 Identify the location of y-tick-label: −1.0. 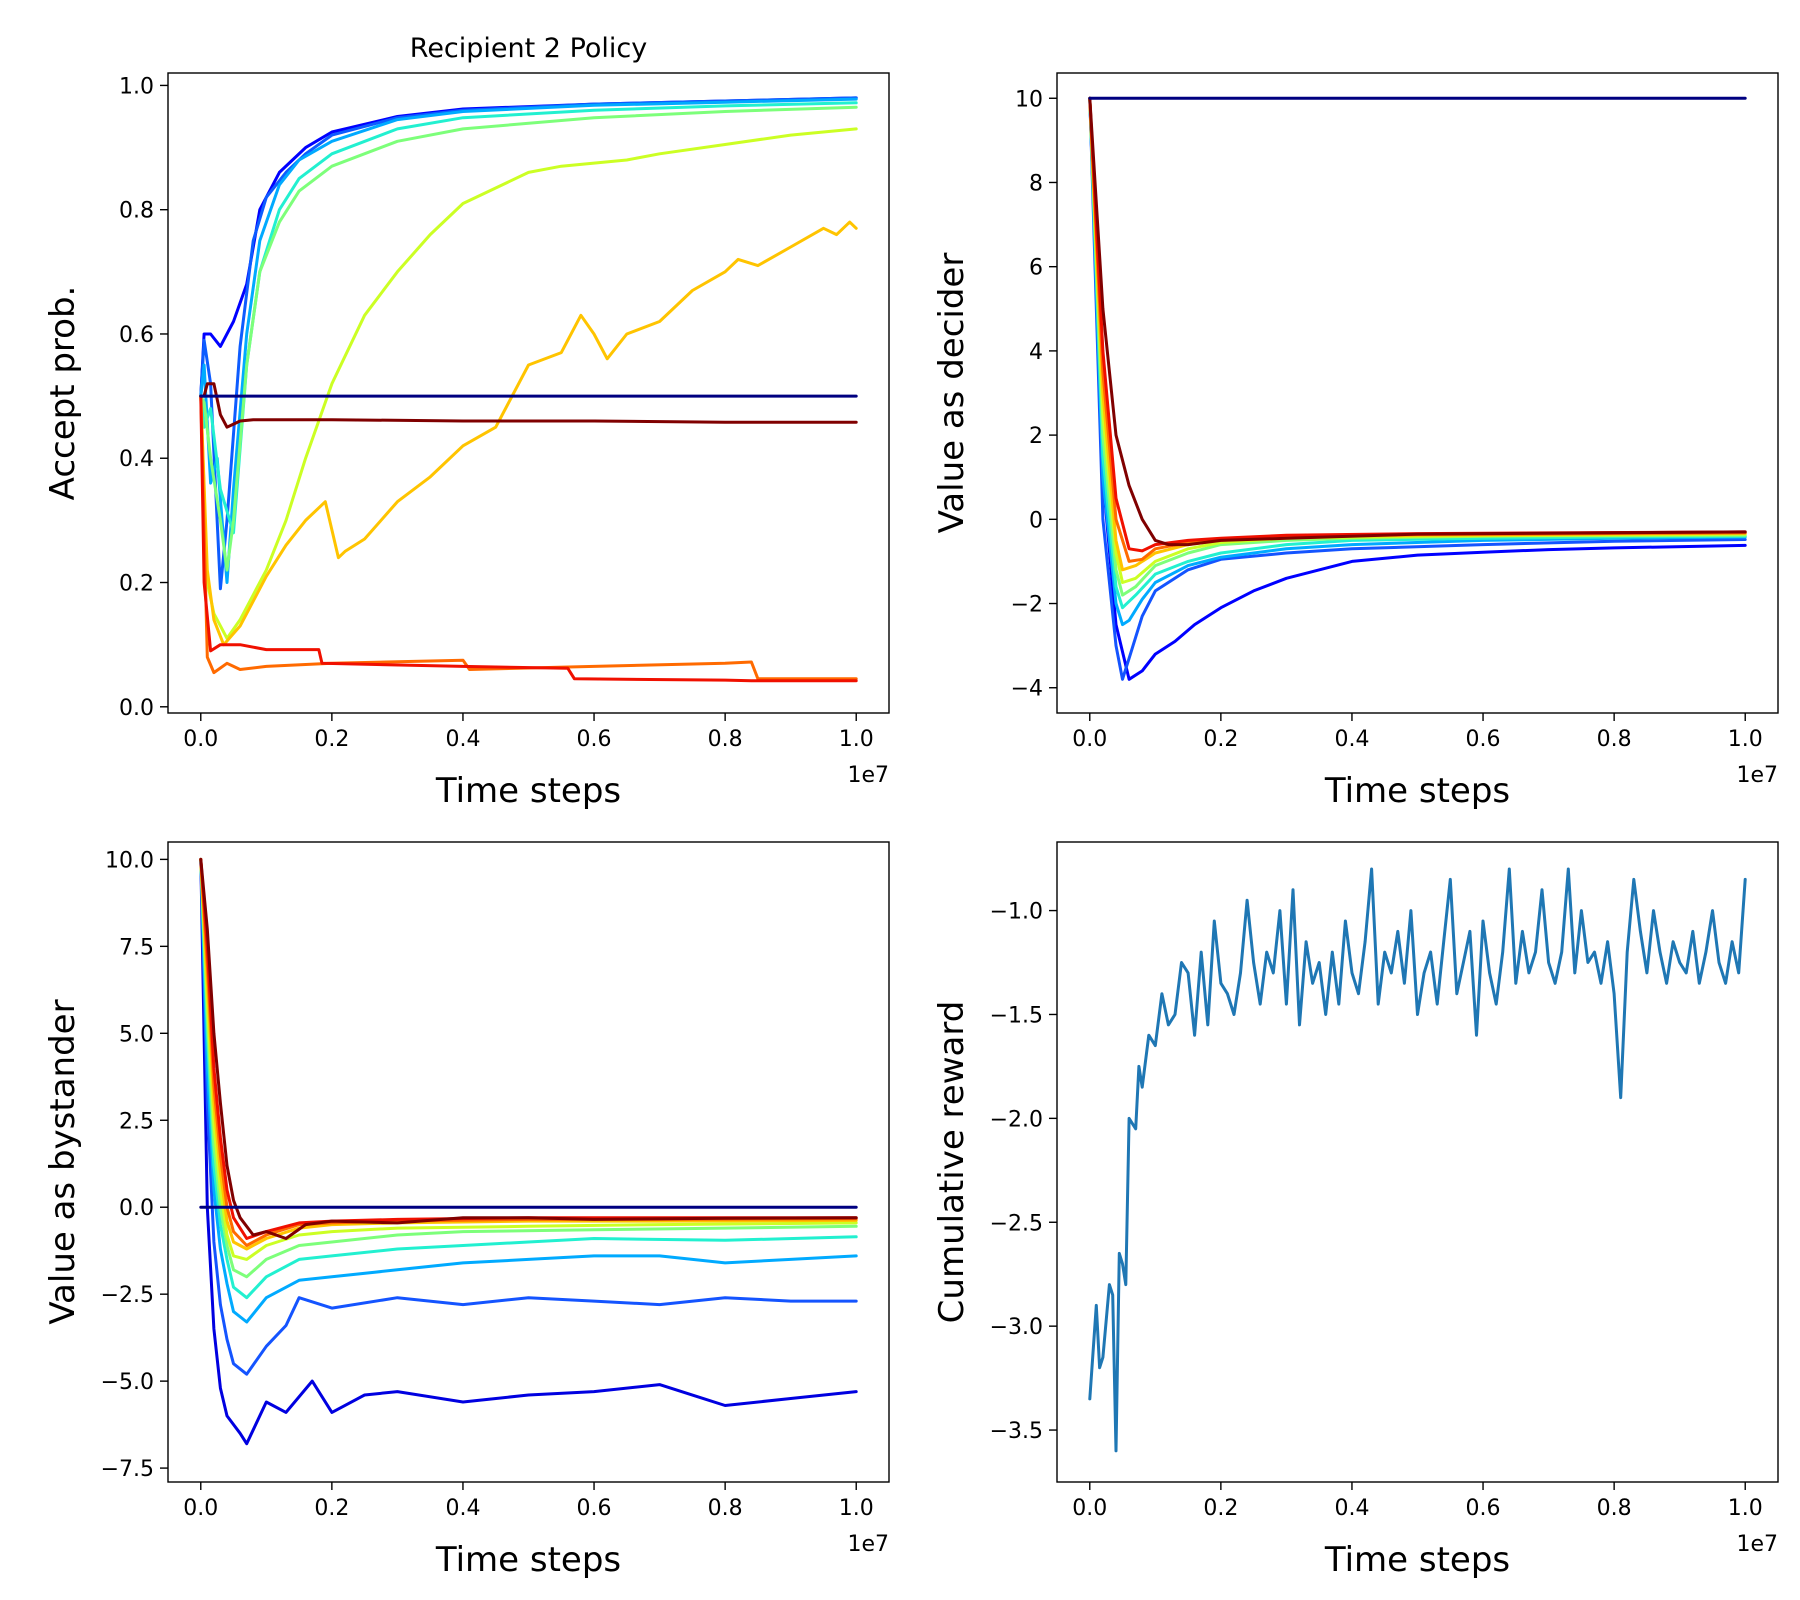
(1016, 912).